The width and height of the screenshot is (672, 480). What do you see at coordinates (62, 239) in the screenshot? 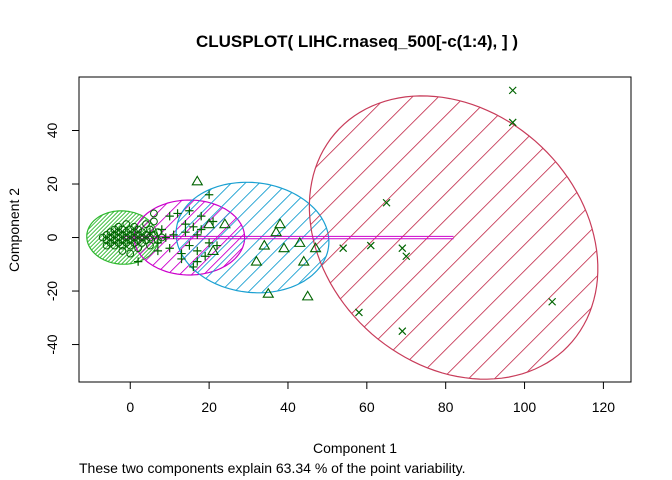
I see `y-axis: -40 -20 0 20 40` at bounding box center [62, 239].